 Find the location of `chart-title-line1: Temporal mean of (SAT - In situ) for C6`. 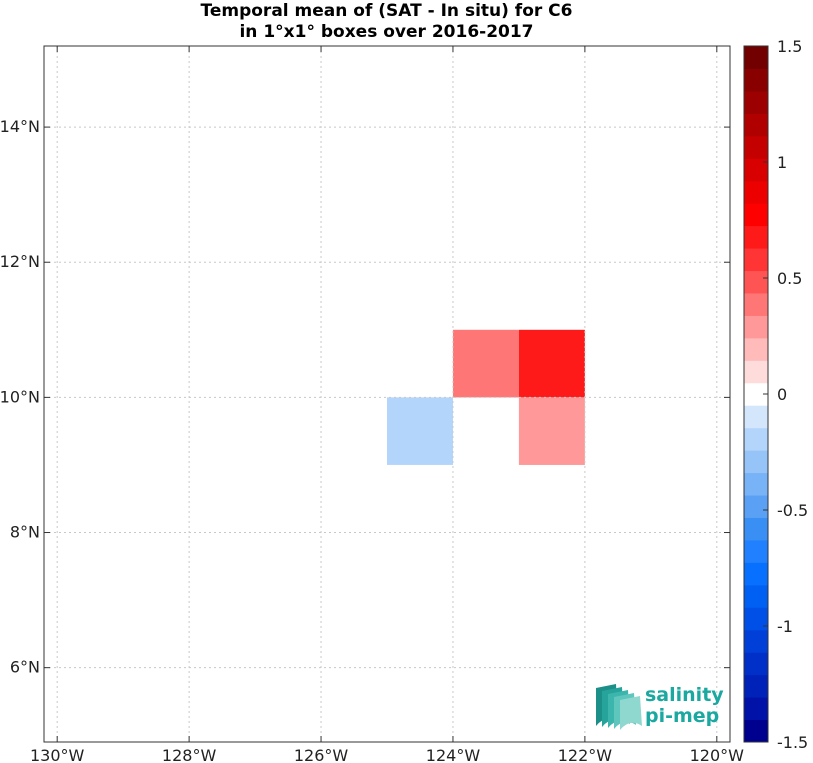

chart-title-line1: Temporal mean of (SAT - In situ) for C6 is located at coordinates (386, 11).